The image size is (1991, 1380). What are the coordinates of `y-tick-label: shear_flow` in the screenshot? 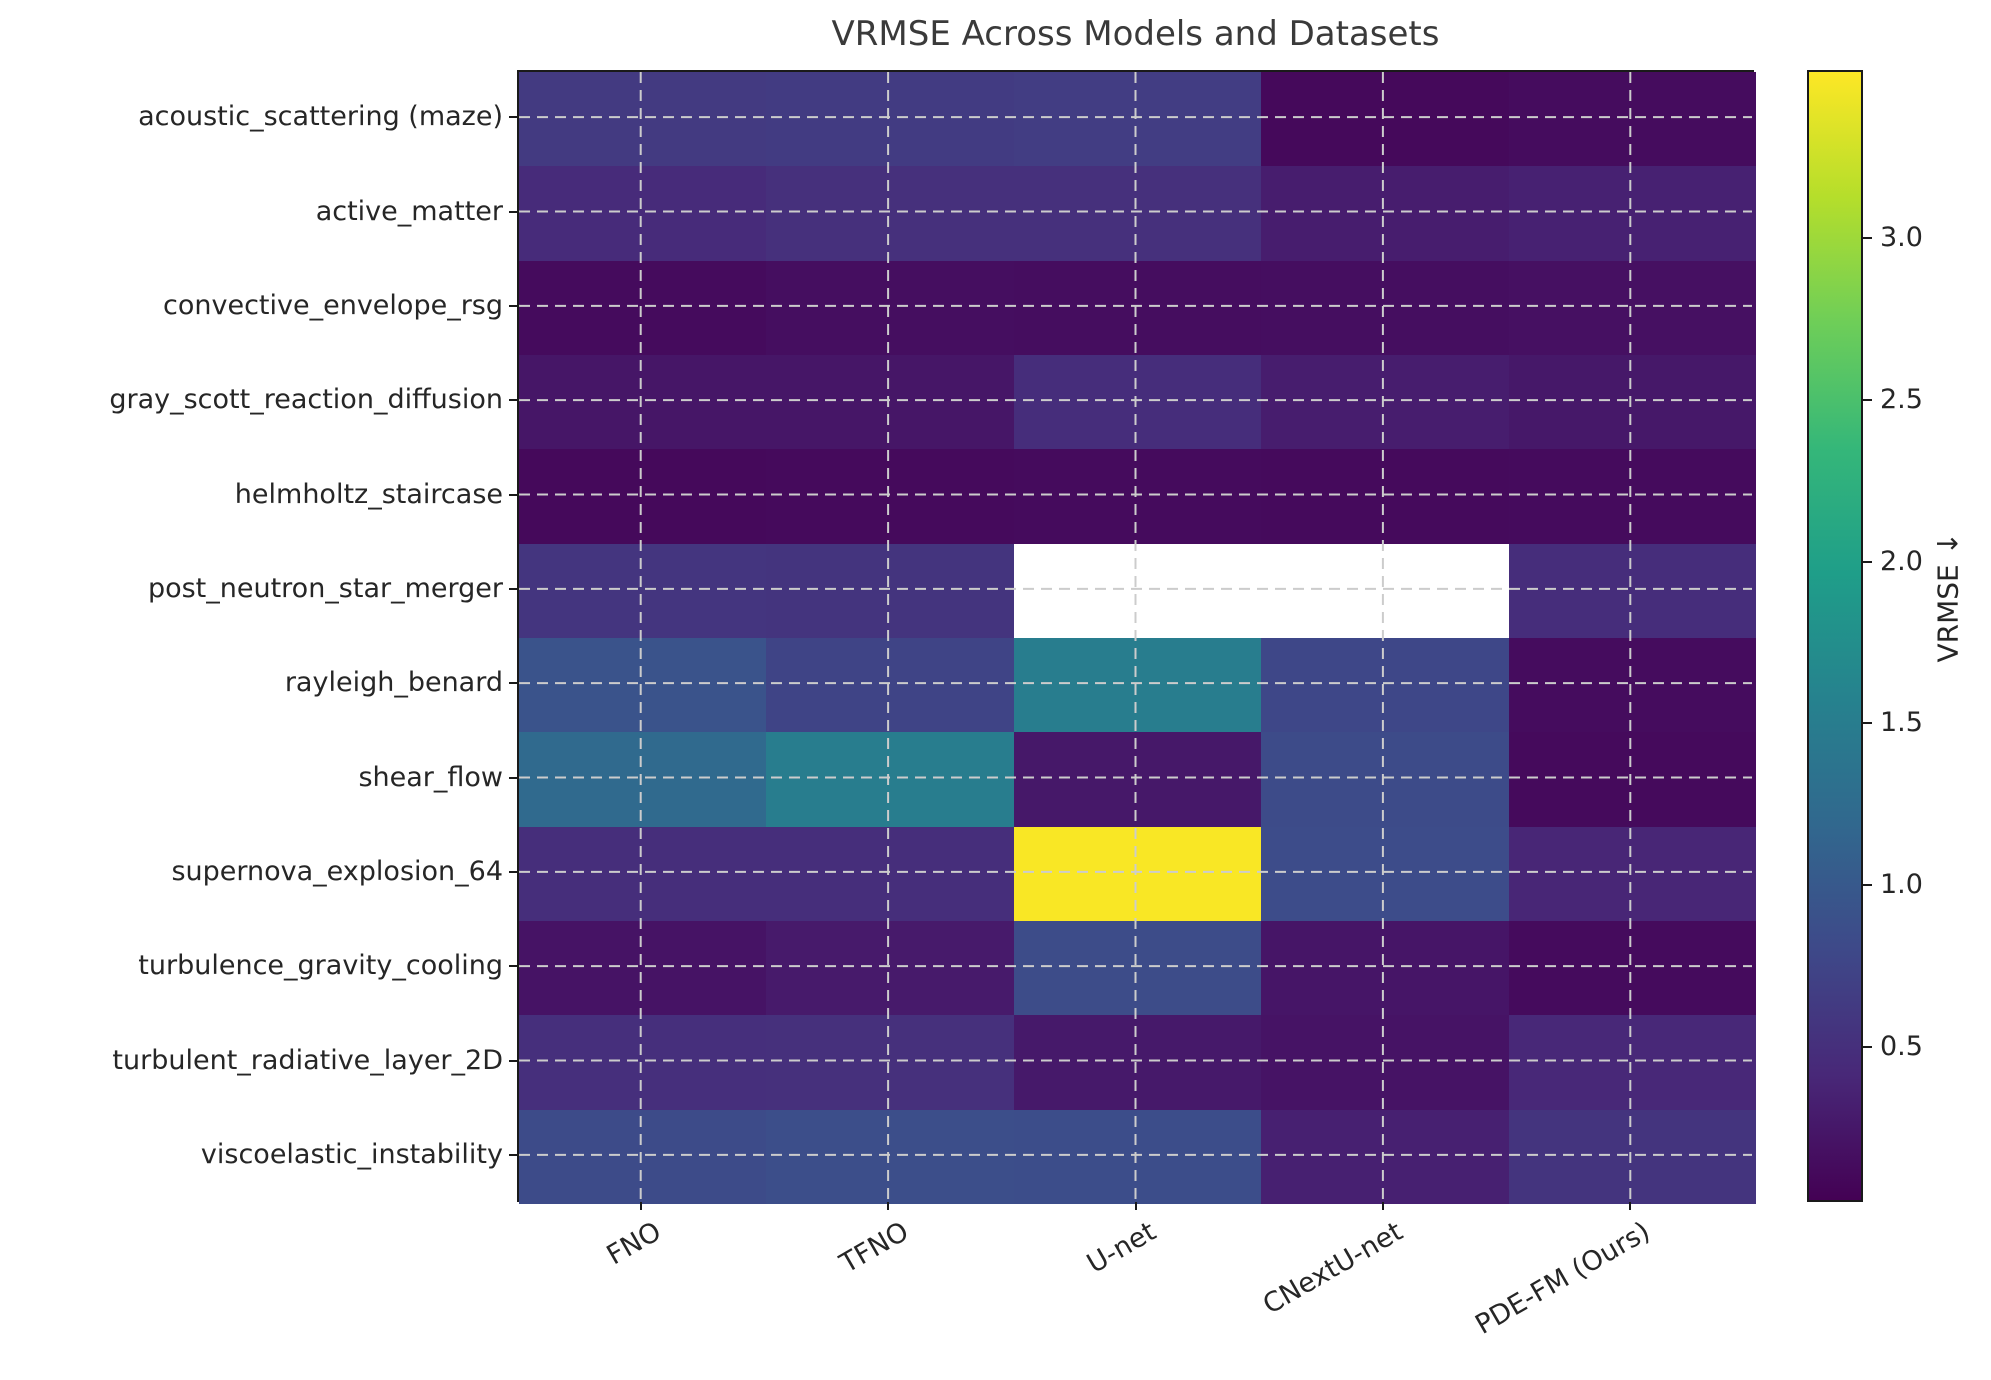 It's located at (430, 777).